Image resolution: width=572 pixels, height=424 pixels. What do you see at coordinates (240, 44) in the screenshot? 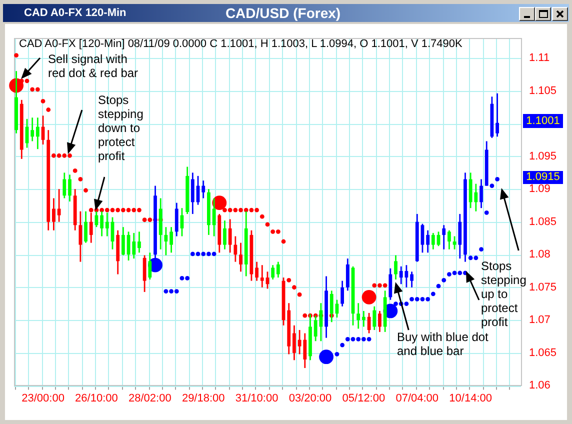
I see `annotation: CAD A0-FX [120-Min] 08/11/09 0.0000 C 1.1001, H 1.1003, L 1.0994, O 1.1001, V 1.7490K` at bounding box center [240, 44].